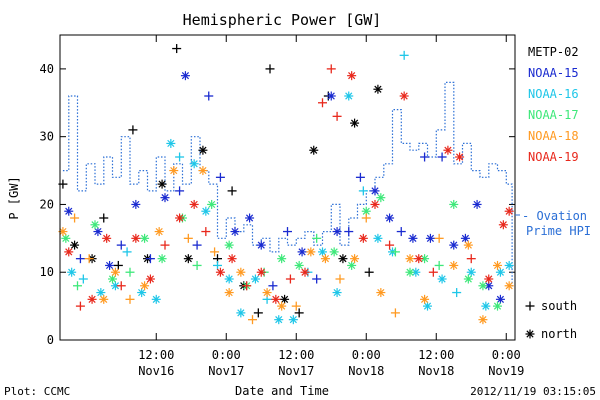  What do you see at coordinates (553, 157) in the screenshot?
I see `legend-item-noaa-19: NOAA-19` at bounding box center [553, 157].